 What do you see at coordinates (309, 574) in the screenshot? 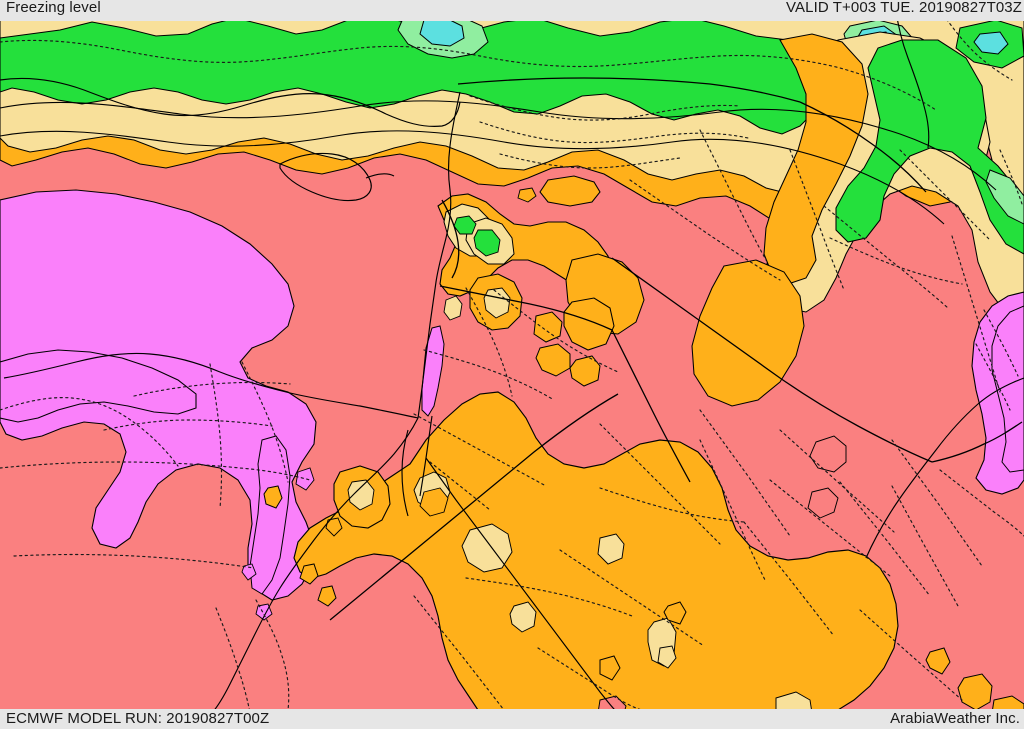
I see `band-region-orange-hijaz-blob-b` at bounding box center [309, 574].